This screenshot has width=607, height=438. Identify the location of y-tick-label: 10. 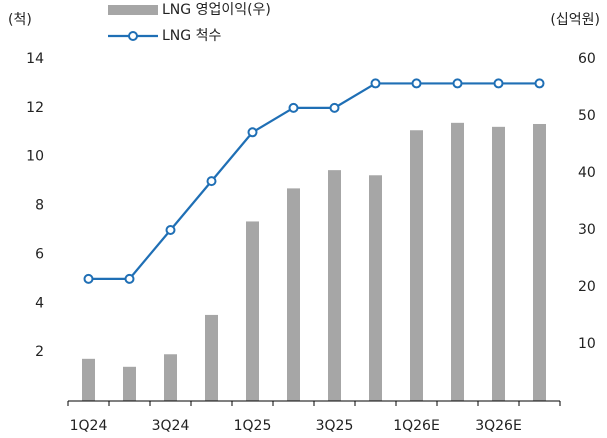
(35, 157).